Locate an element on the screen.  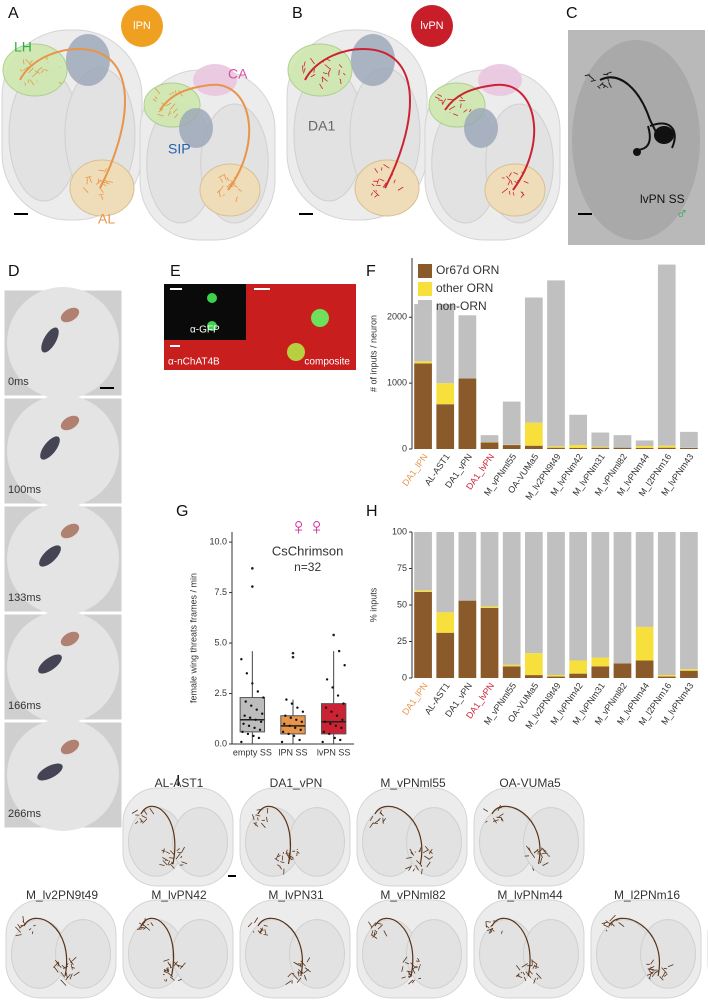
badge-label: lvPN is located at coordinates (431, 26).